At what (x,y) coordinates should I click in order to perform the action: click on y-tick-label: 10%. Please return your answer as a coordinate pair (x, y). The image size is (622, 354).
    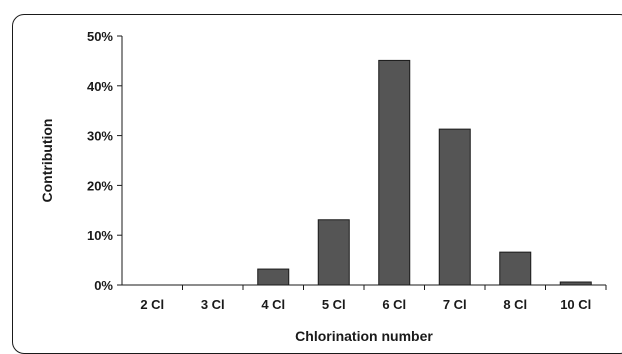
    Looking at the image, I should click on (100, 235).